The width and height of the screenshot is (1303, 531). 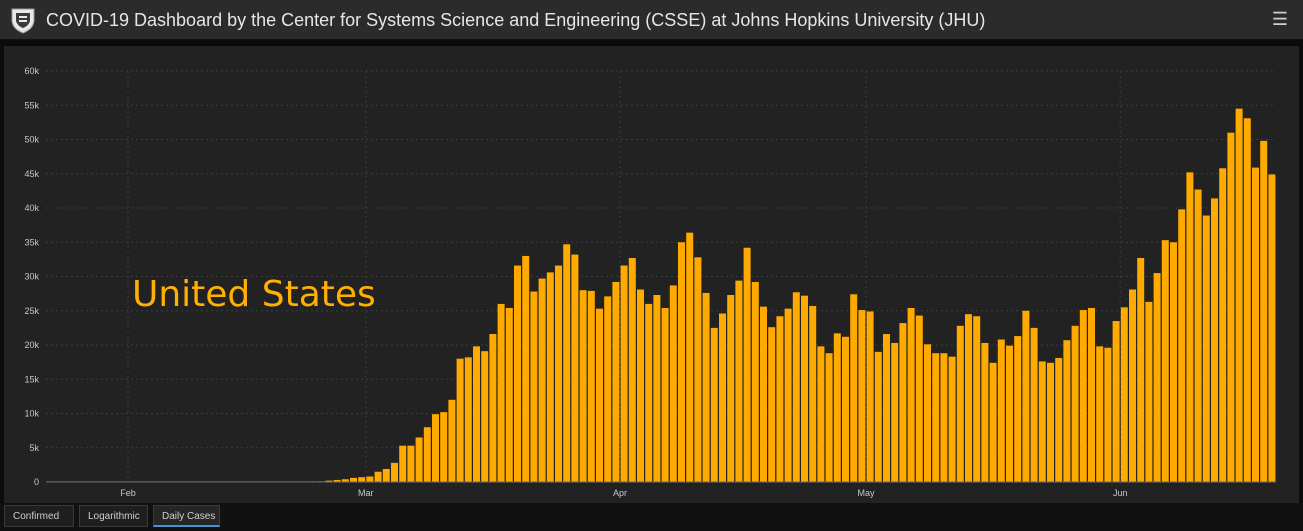 I want to click on y-tick-label: 5k, so click(x=34, y=448).